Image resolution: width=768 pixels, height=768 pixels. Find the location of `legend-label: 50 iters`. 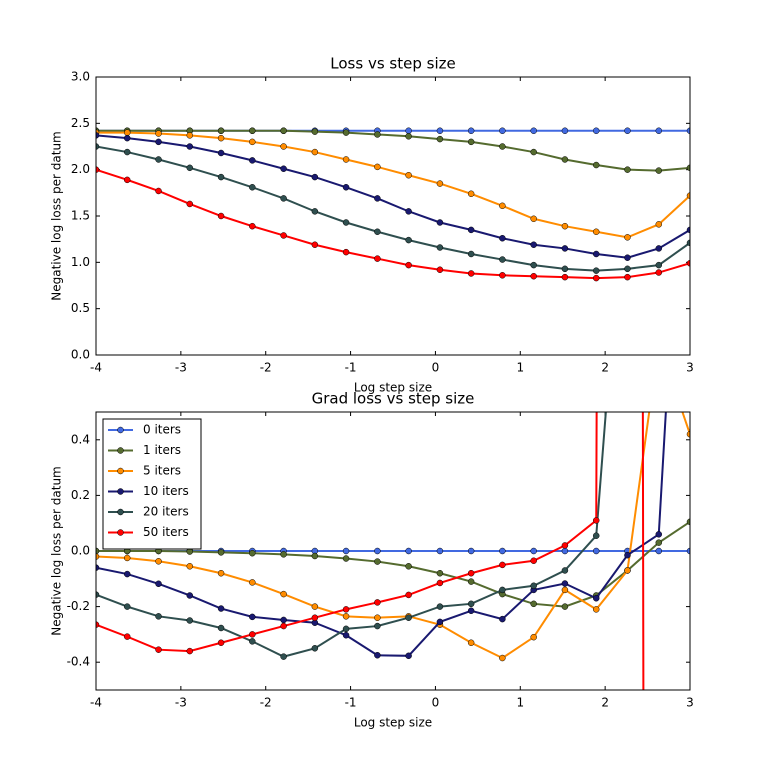

legend-label: 50 iters is located at coordinates (166, 532).